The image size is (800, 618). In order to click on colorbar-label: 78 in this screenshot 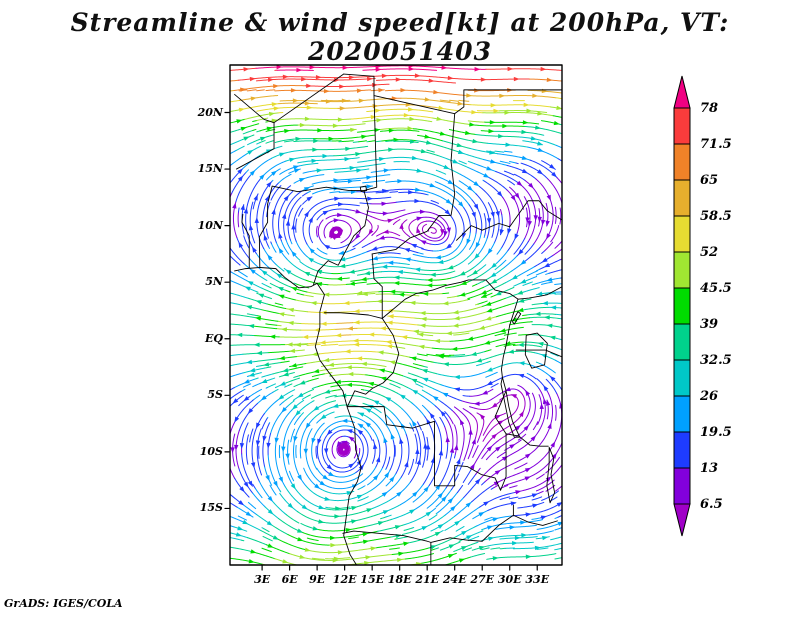, I will do `click(709, 108)`.